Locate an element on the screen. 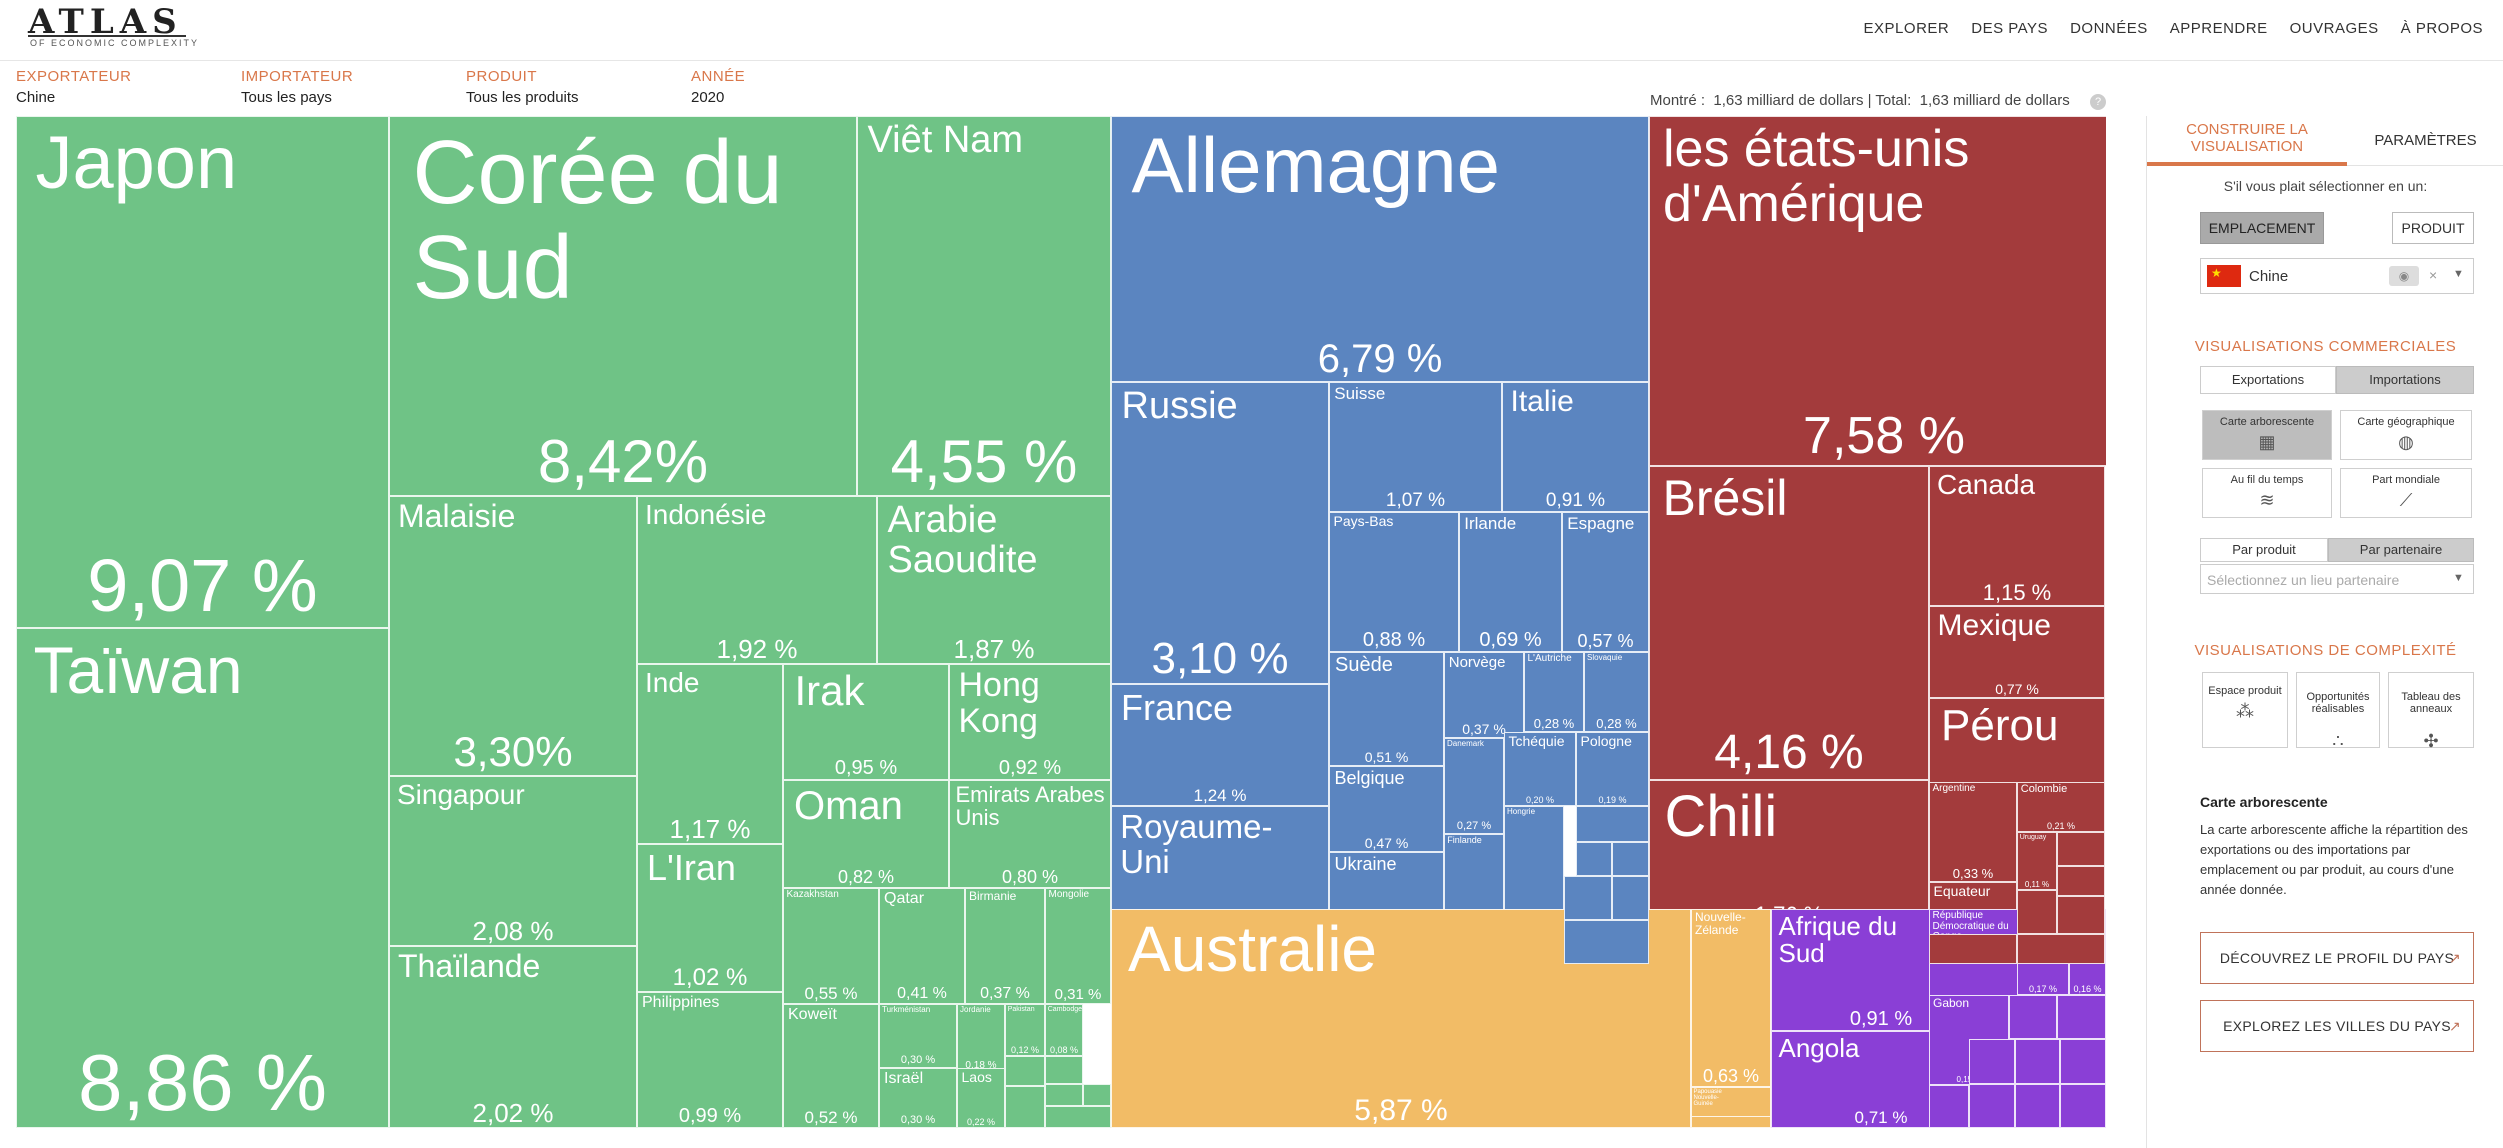 The height and width of the screenshot is (1148, 2503). treemap-cell: Danemark 0,27 % is located at coordinates (1474, 786).